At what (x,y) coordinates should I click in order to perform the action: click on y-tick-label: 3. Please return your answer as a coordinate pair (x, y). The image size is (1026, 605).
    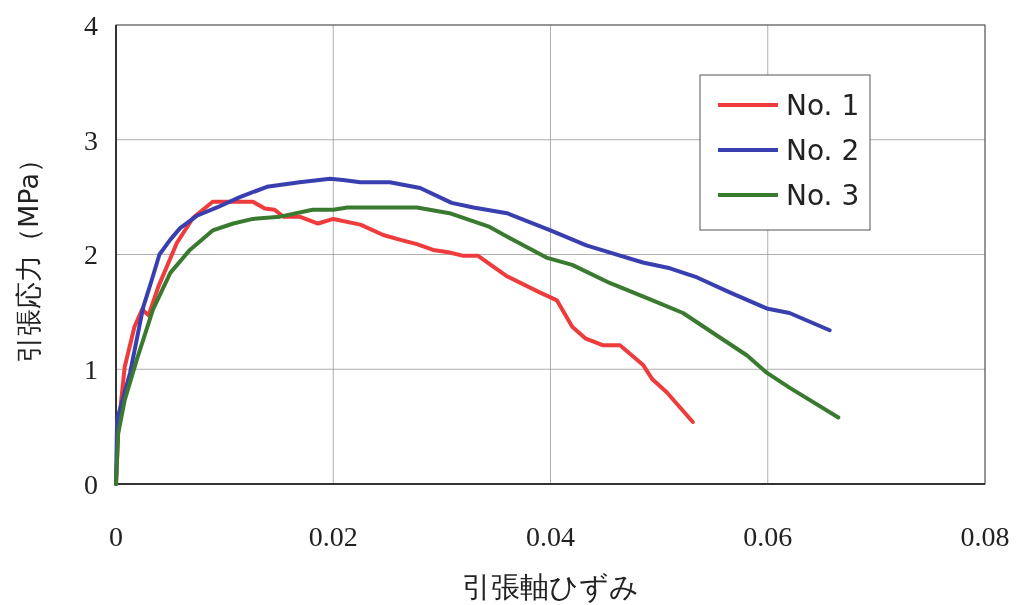
    Looking at the image, I should click on (91, 140).